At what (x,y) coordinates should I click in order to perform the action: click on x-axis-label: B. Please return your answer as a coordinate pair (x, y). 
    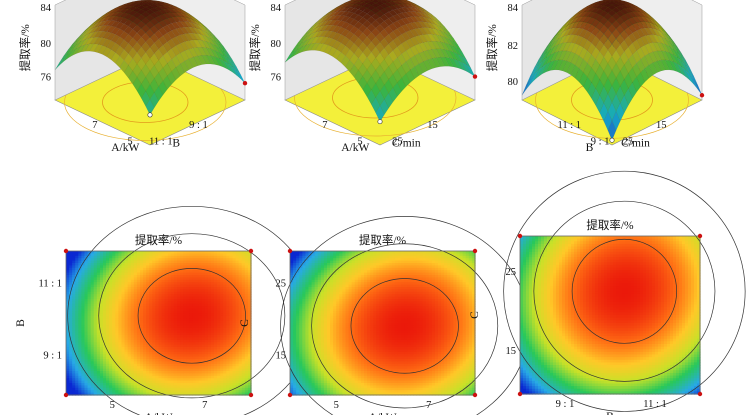
    Looking at the image, I should click on (590, 148).